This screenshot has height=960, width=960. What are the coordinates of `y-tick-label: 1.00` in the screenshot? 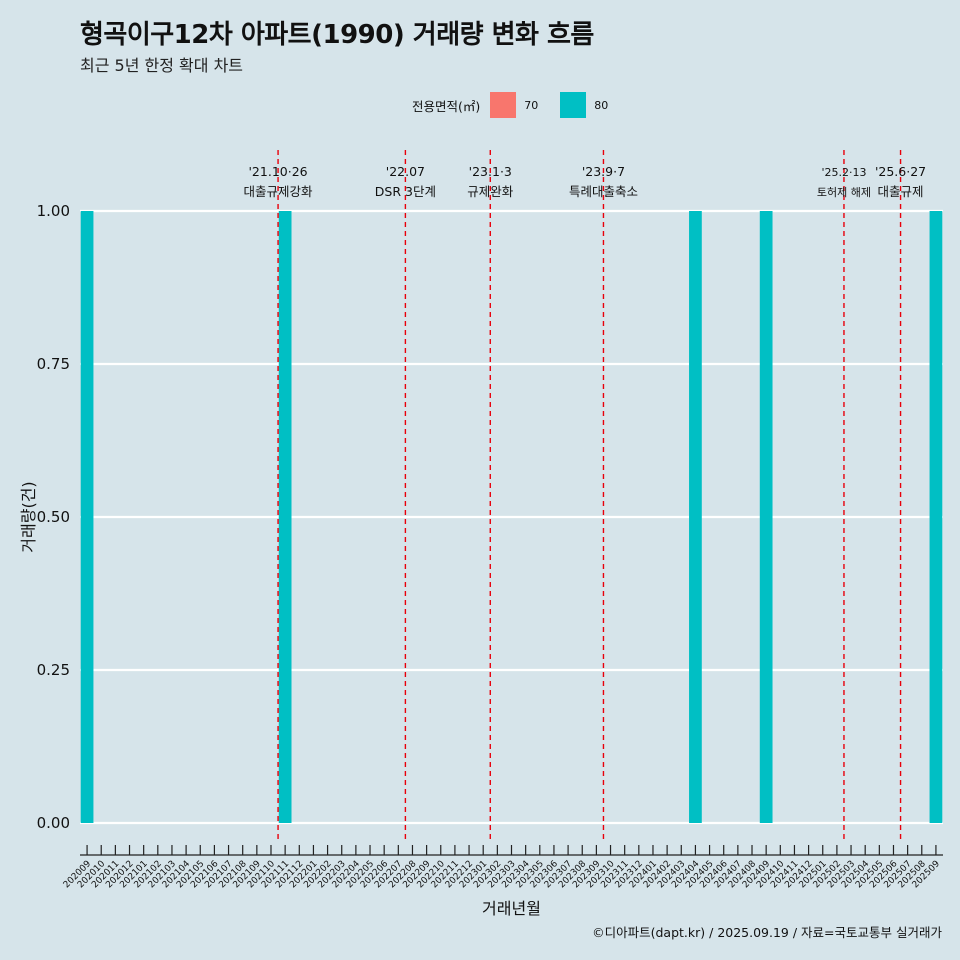 It's located at (53, 211).